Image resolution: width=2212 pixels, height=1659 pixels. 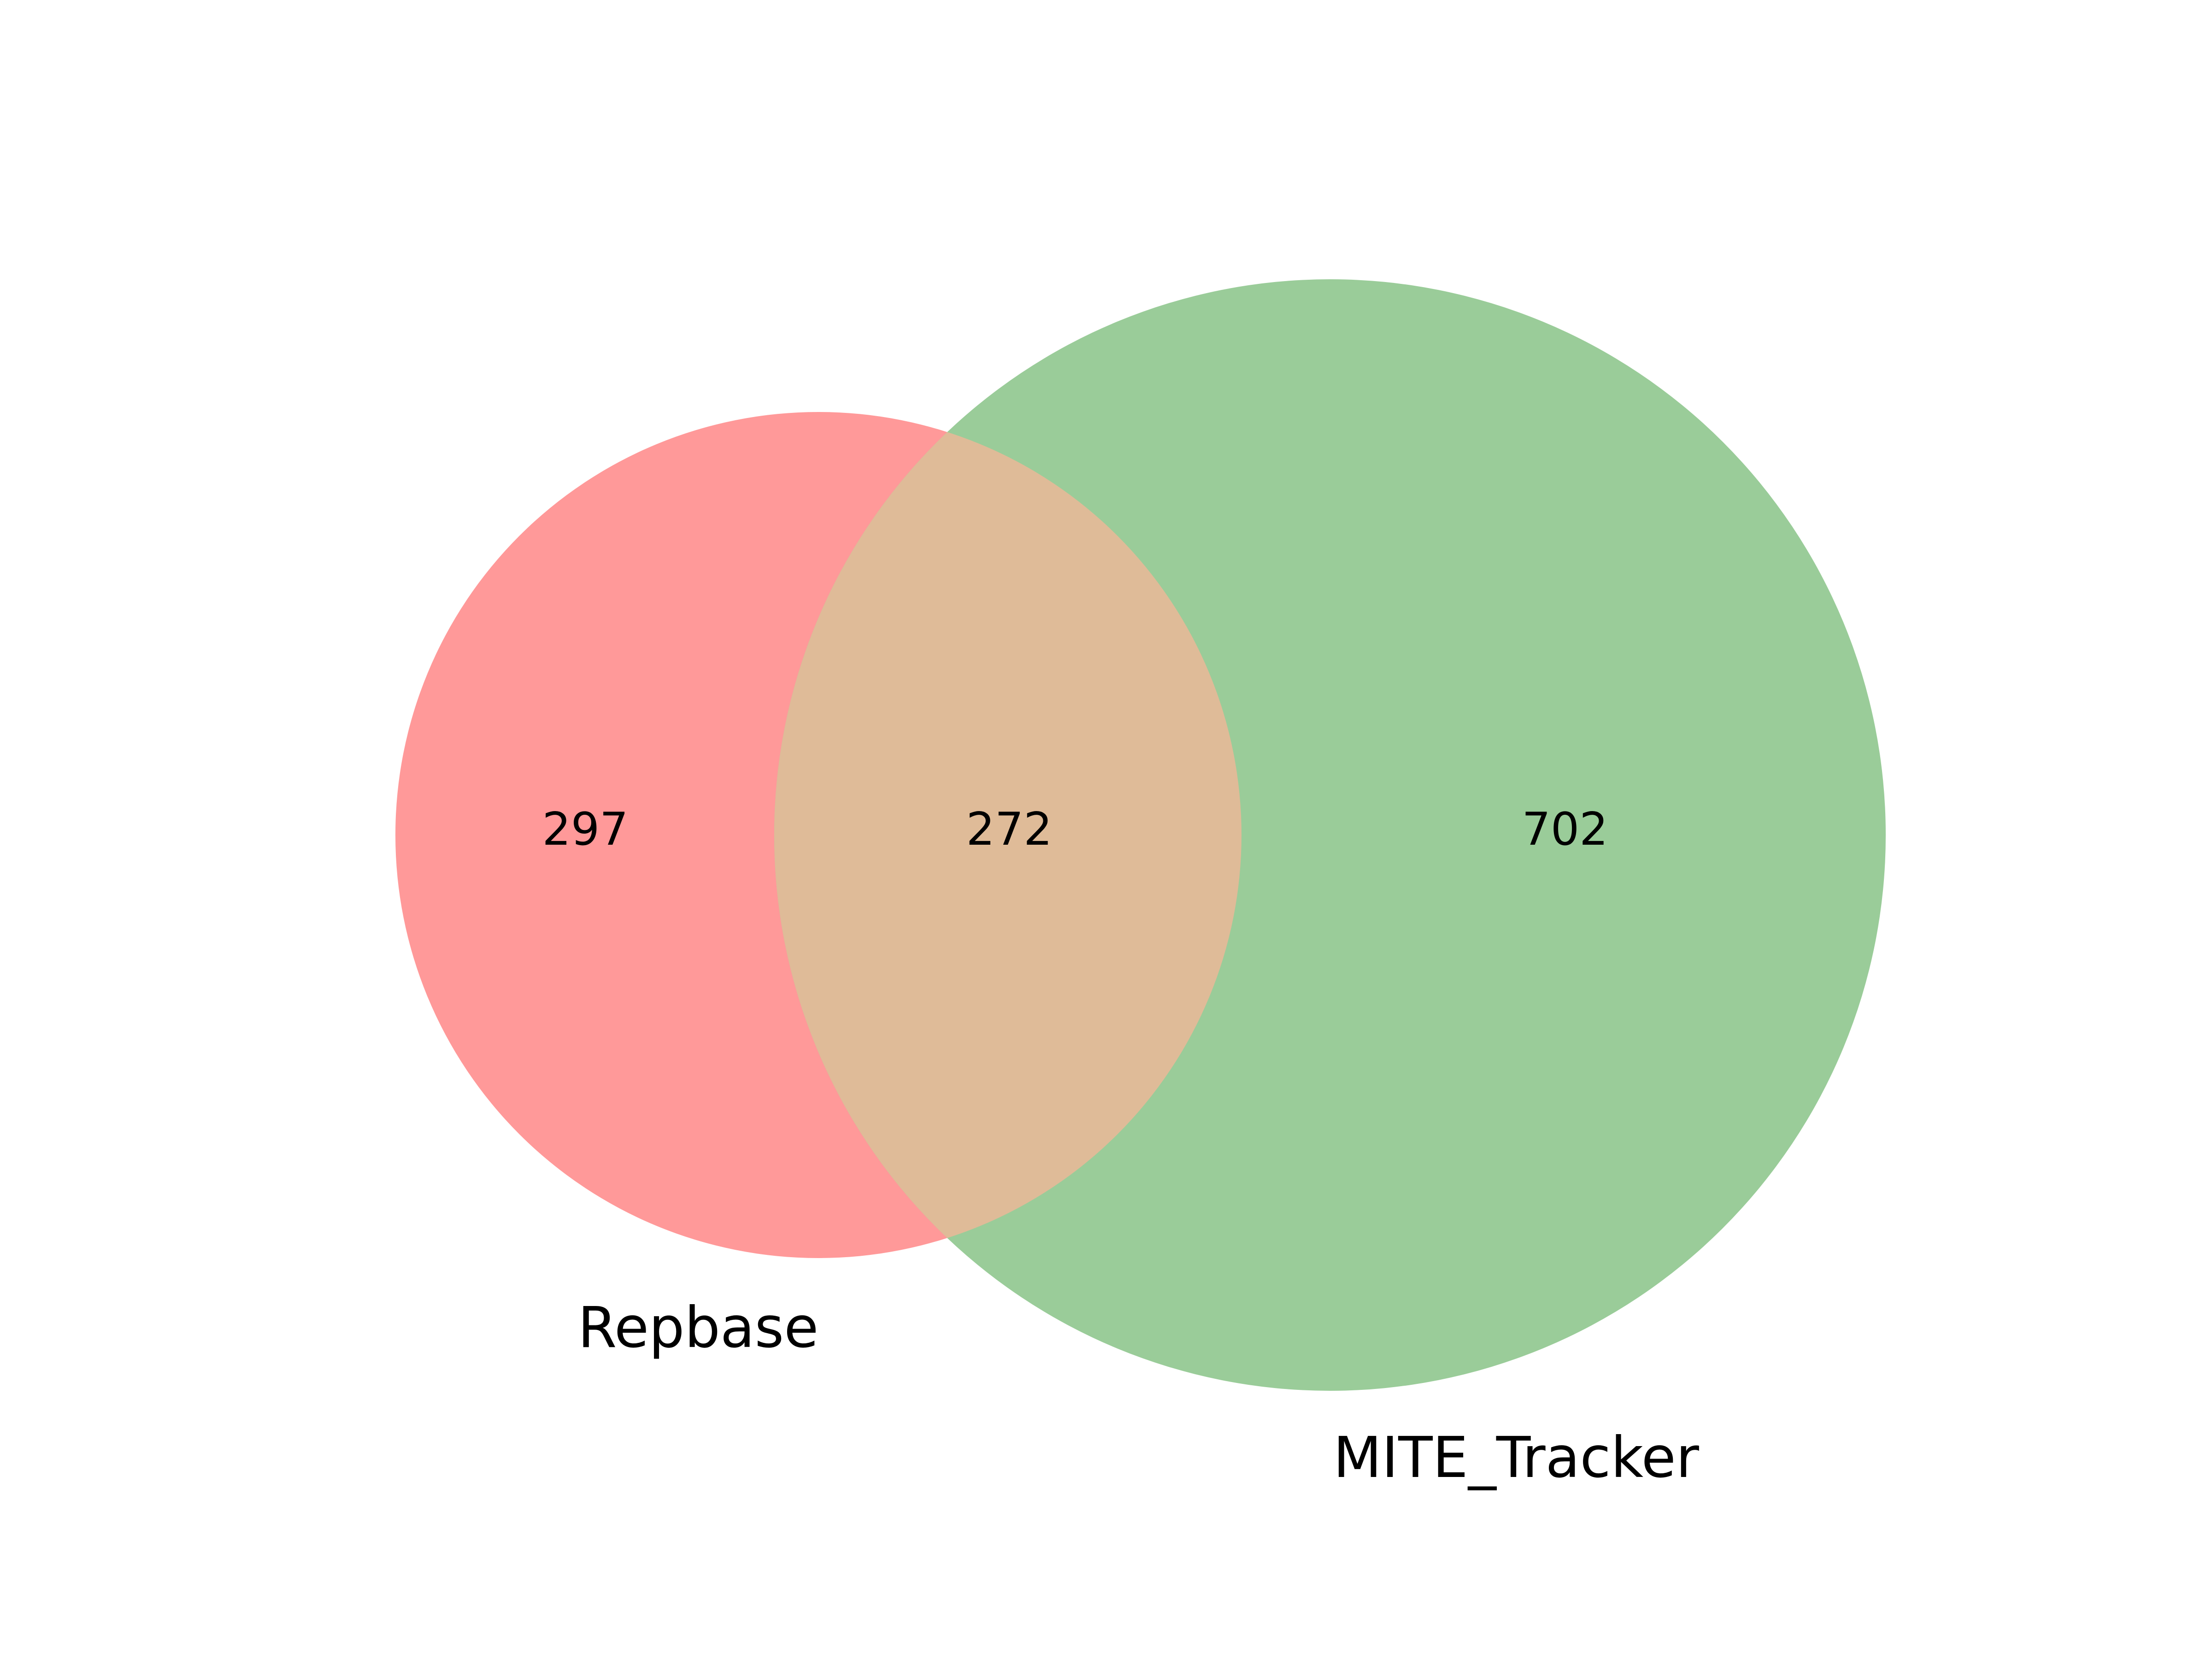 What do you see at coordinates (698, 1327) in the screenshot?
I see `repbase-label: Repbase` at bounding box center [698, 1327].